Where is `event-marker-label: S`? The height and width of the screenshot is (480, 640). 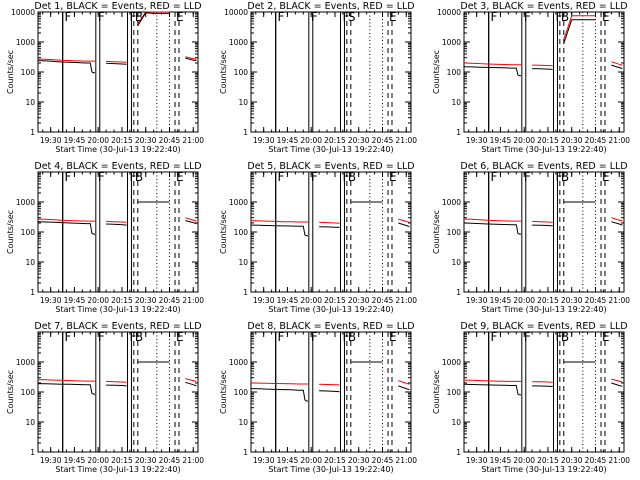 event-marker-label: S is located at coordinates (352, 17).